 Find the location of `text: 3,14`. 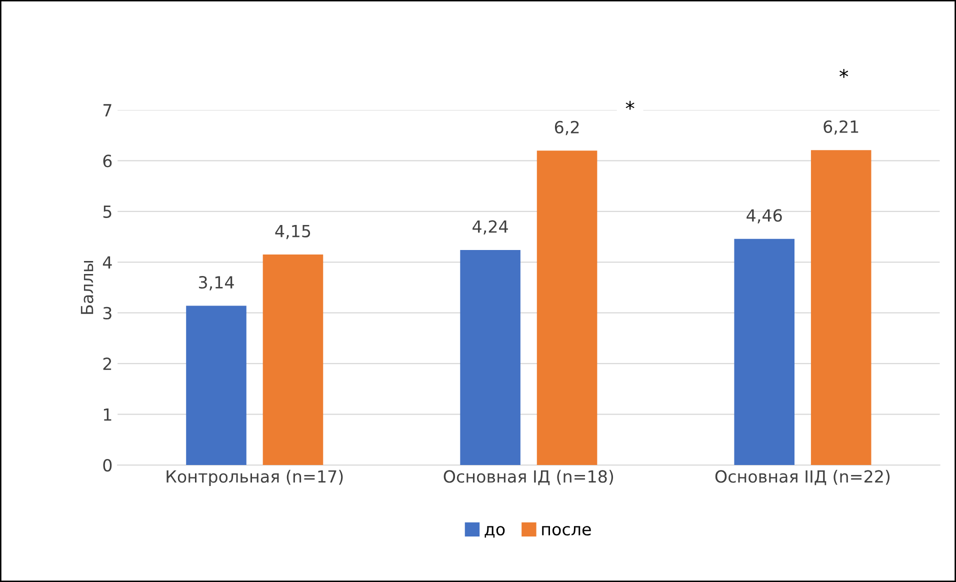

text: 3,14 is located at coordinates (216, 283).